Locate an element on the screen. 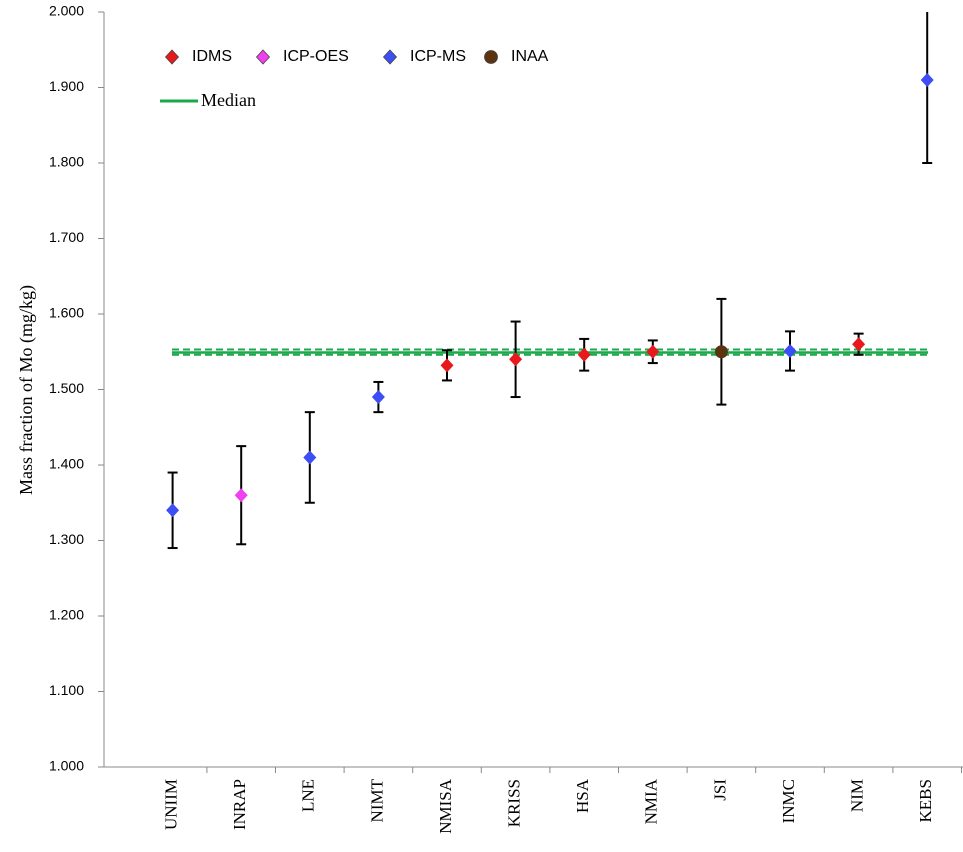  y-axis-label: Mass fraction of Mo (mg/kg) is located at coordinates (26, 390).